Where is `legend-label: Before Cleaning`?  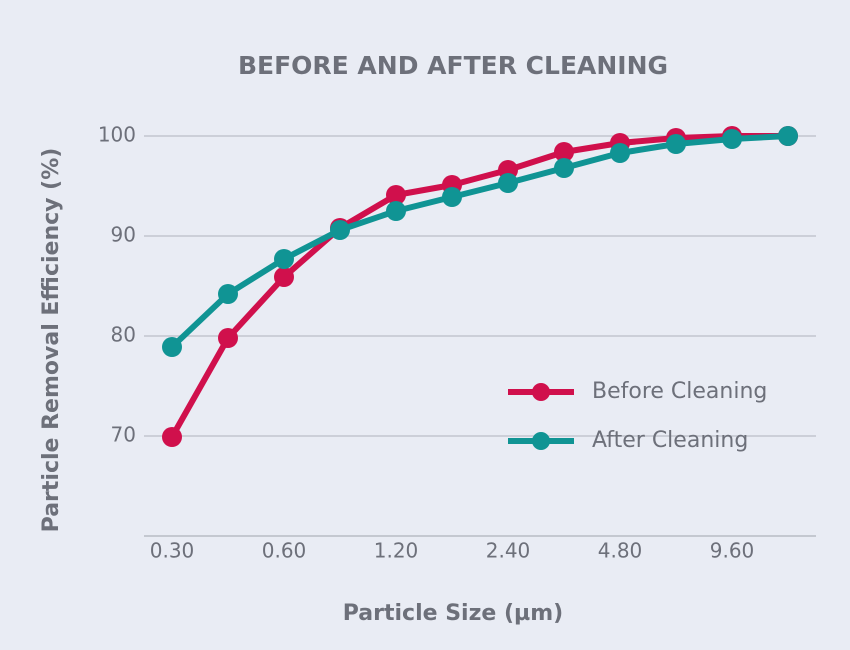 legend-label: Before Cleaning is located at coordinates (679, 391).